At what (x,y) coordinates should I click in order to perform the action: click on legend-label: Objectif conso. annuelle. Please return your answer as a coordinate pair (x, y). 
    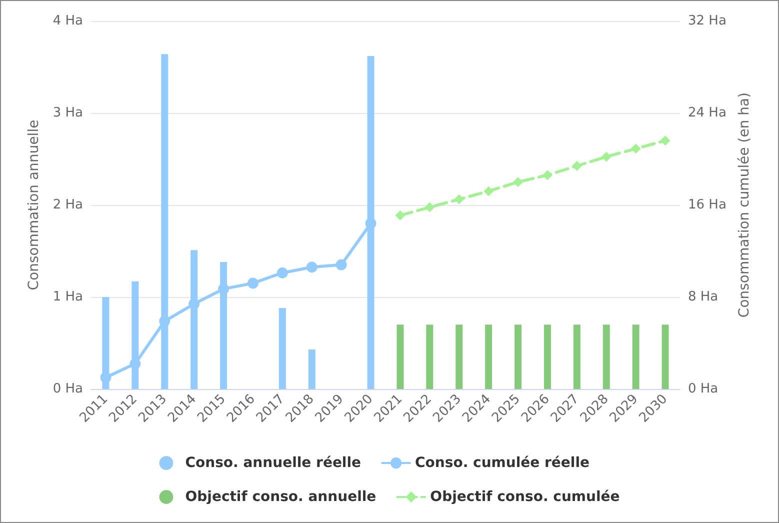
    Looking at the image, I should click on (280, 497).